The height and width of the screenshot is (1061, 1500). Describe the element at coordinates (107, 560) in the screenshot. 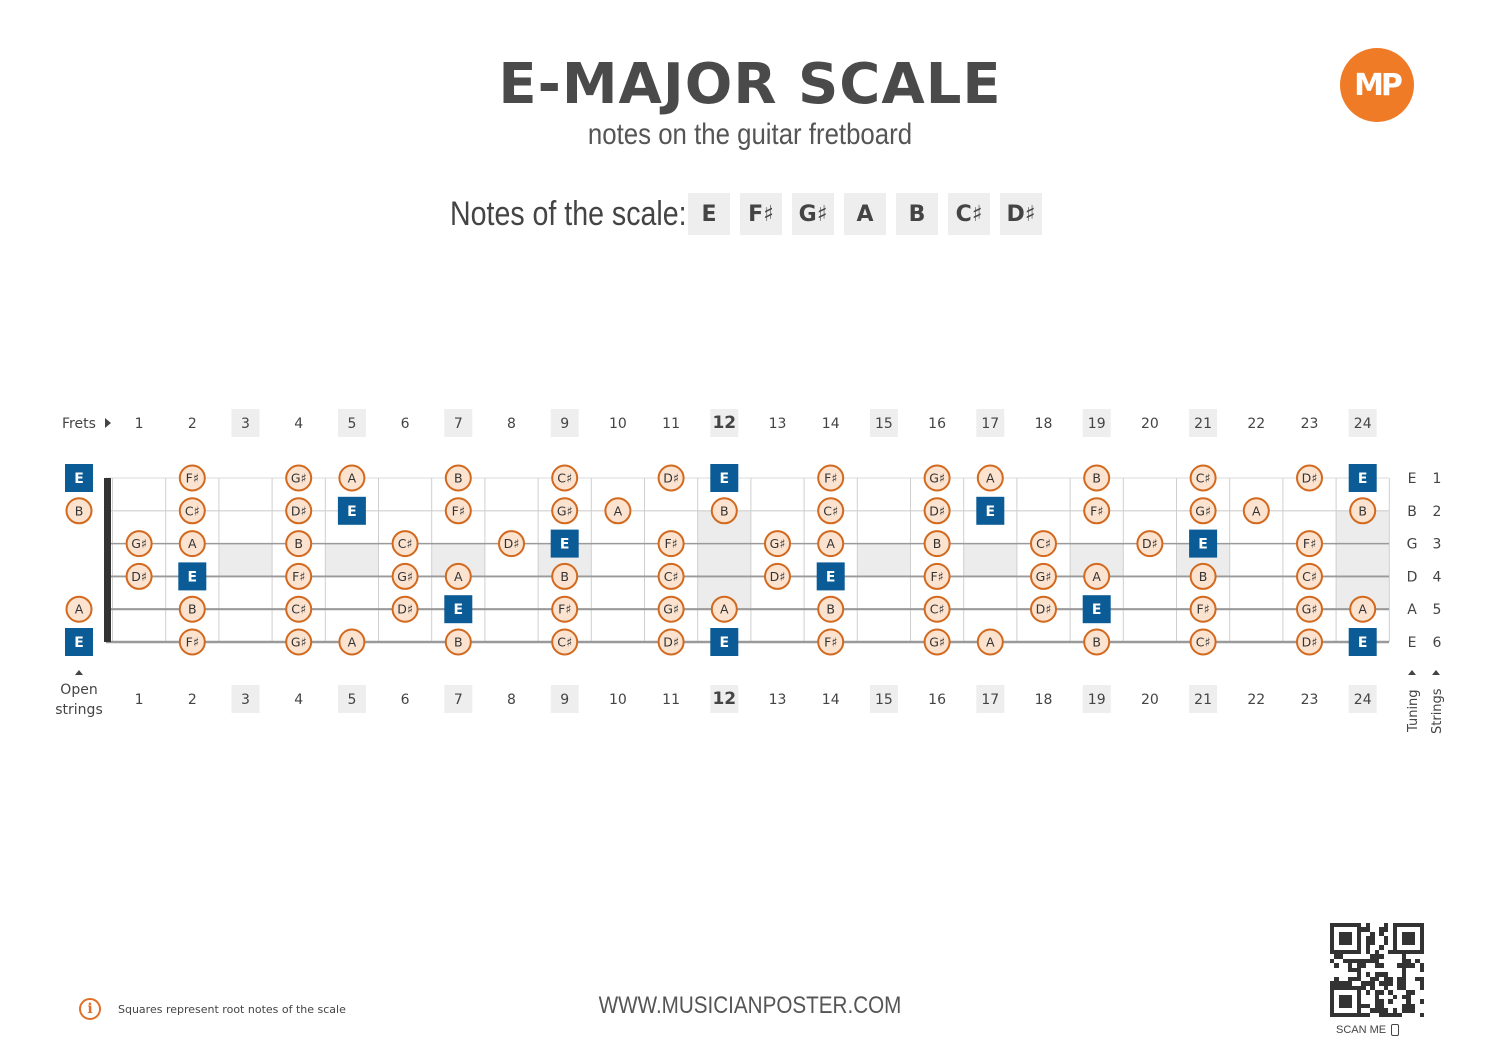

I see `nut` at that location.